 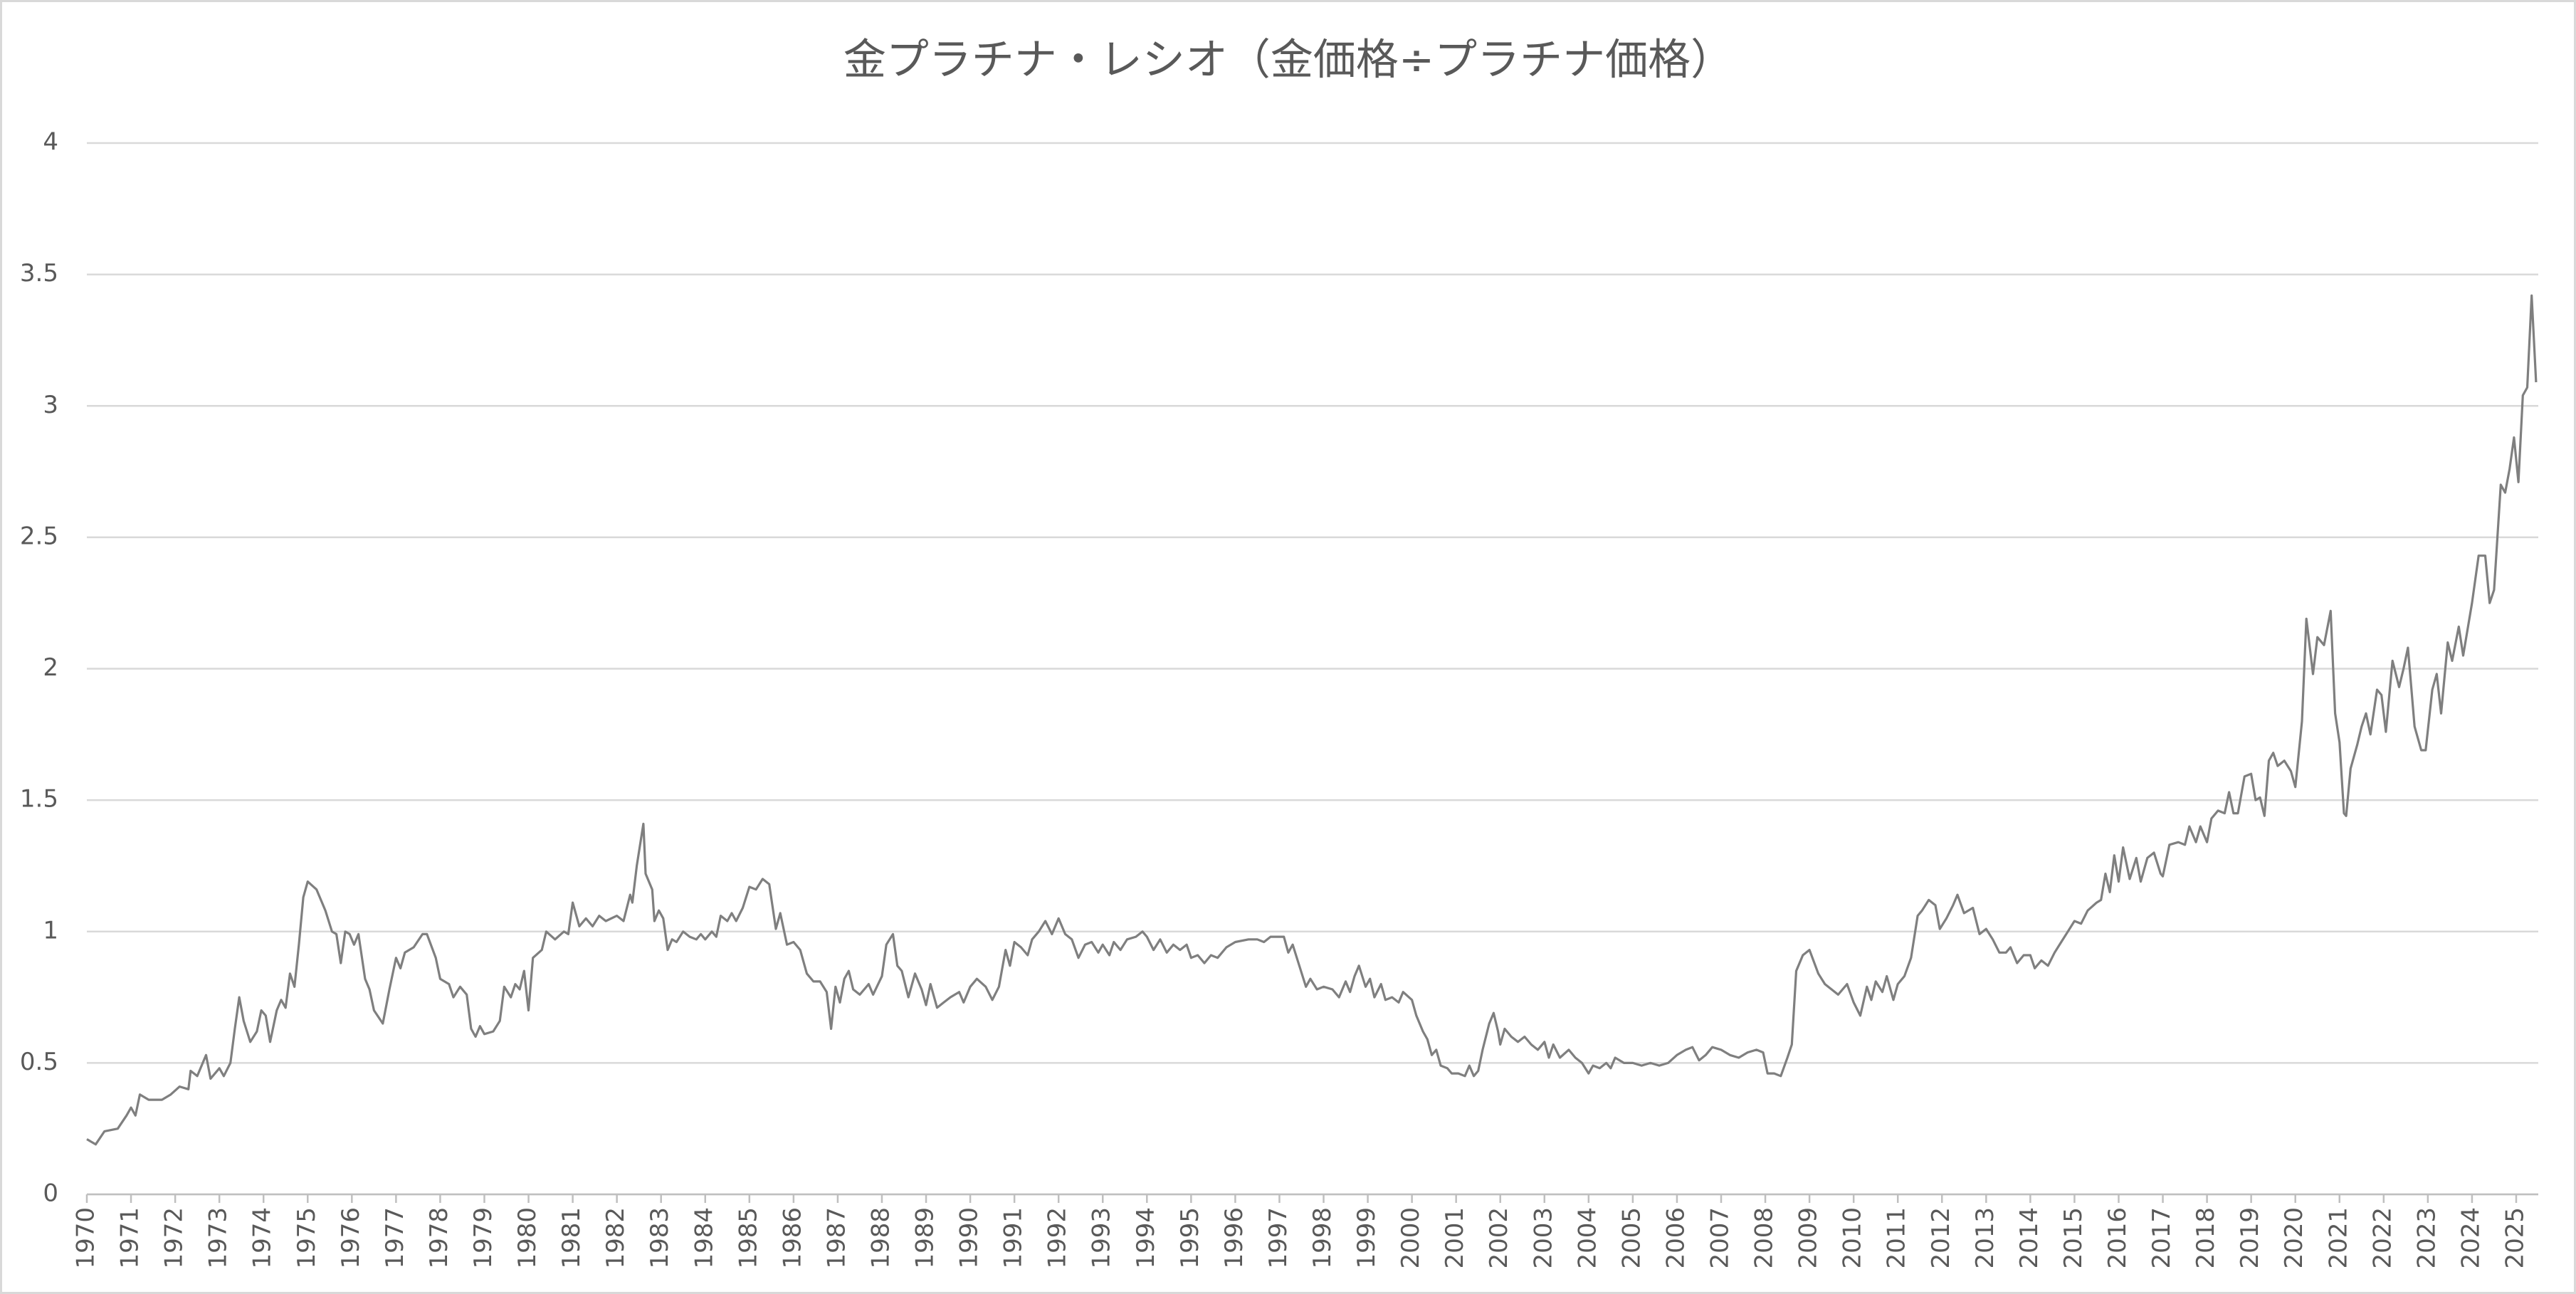 I want to click on x-tick-label: 1989, so click(x=925, y=1238).